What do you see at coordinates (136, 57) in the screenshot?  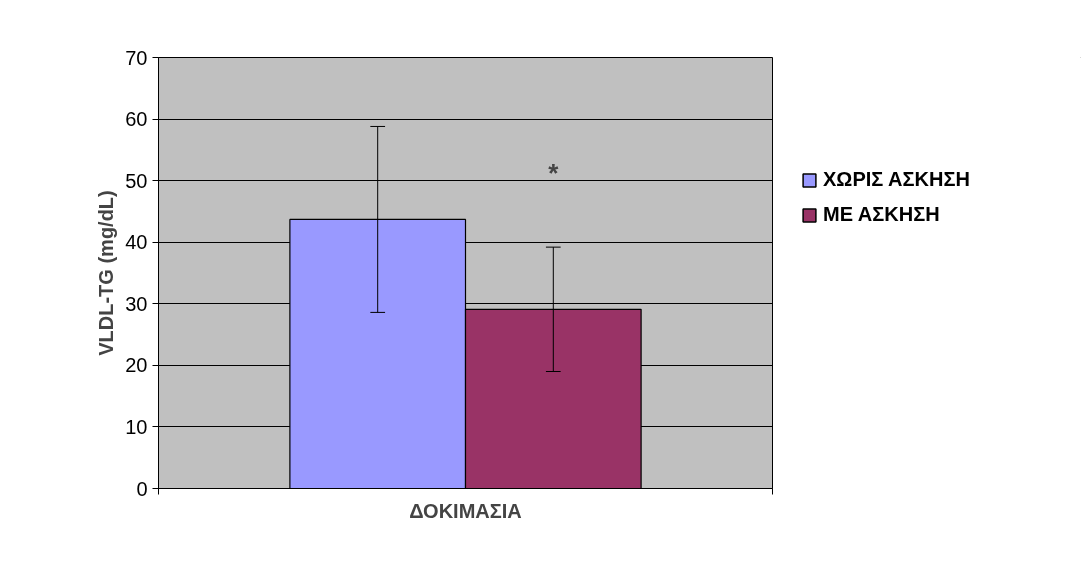 I see `y-tick-label: 70` at bounding box center [136, 57].